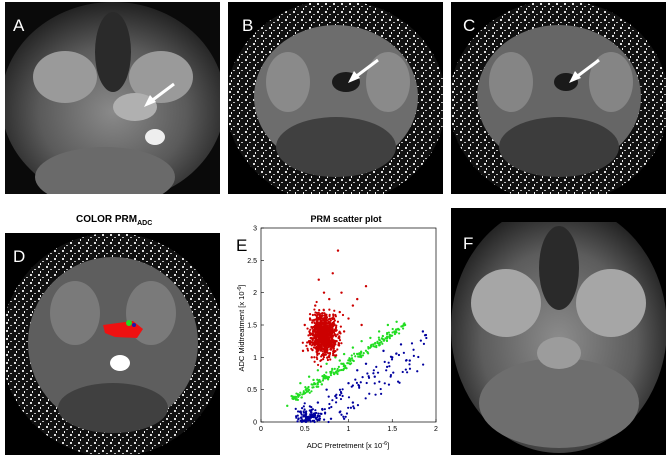 Image resolution: width=669 pixels, height=458 pixels. What do you see at coordinates (241, 327) in the screenshot?
I see `y-axis-label: ADC Midtreatment [x 10-6]` at bounding box center [241, 327].